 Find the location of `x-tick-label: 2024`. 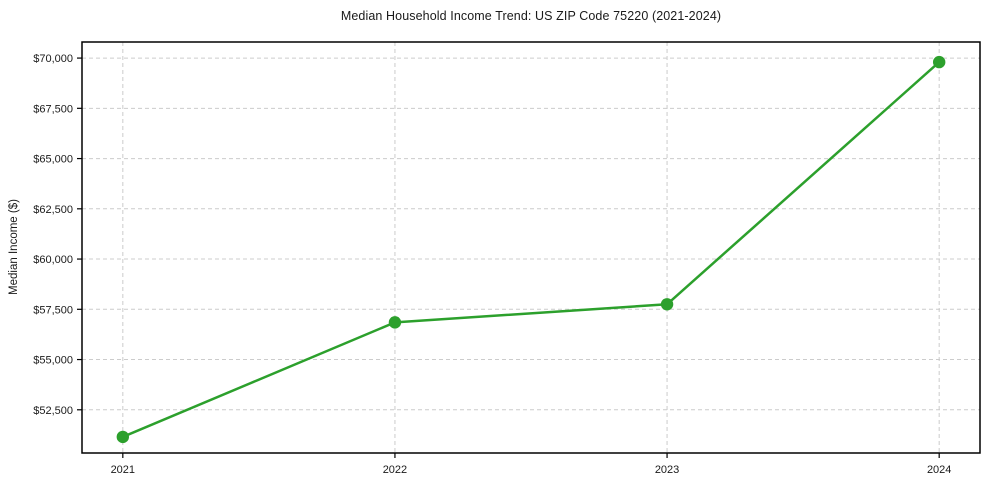

x-tick-label: 2024 is located at coordinates (939, 470).